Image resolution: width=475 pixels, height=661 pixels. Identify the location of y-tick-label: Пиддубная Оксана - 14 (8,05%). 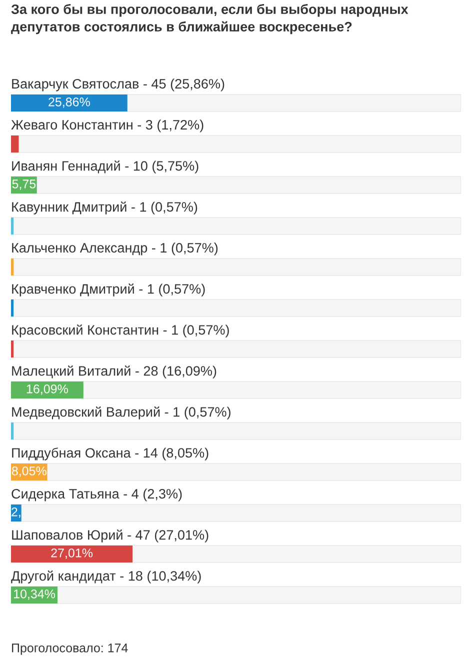
(110, 454).